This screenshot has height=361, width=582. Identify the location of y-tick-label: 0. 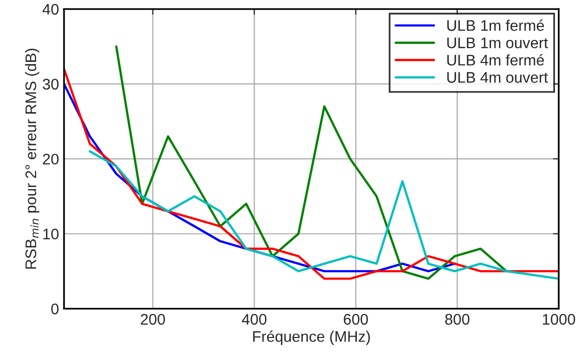
(55, 309).